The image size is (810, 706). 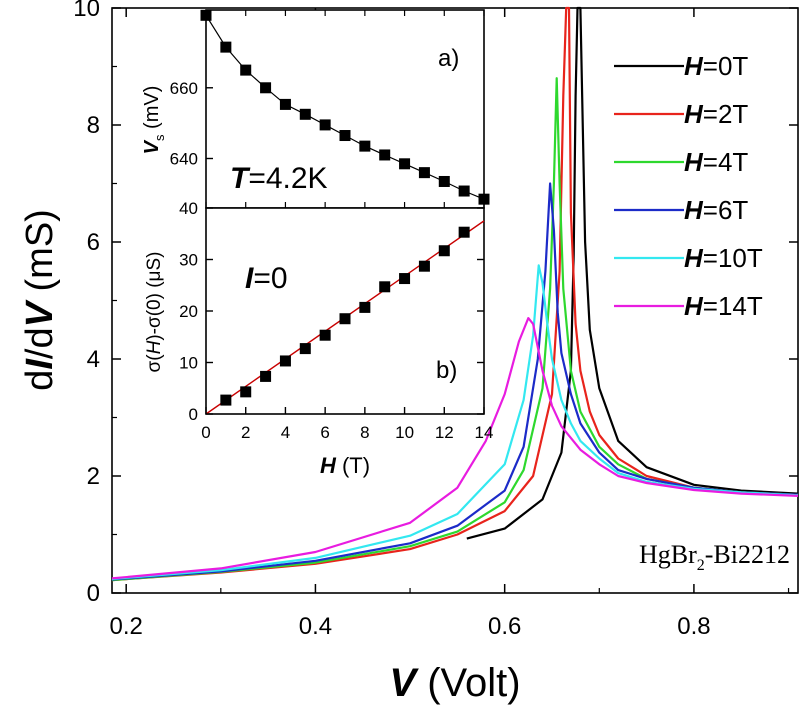 What do you see at coordinates (747, 554) in the screenshot?
I see `annotation-post: -Bi2212` at bounding box center [747, 554].